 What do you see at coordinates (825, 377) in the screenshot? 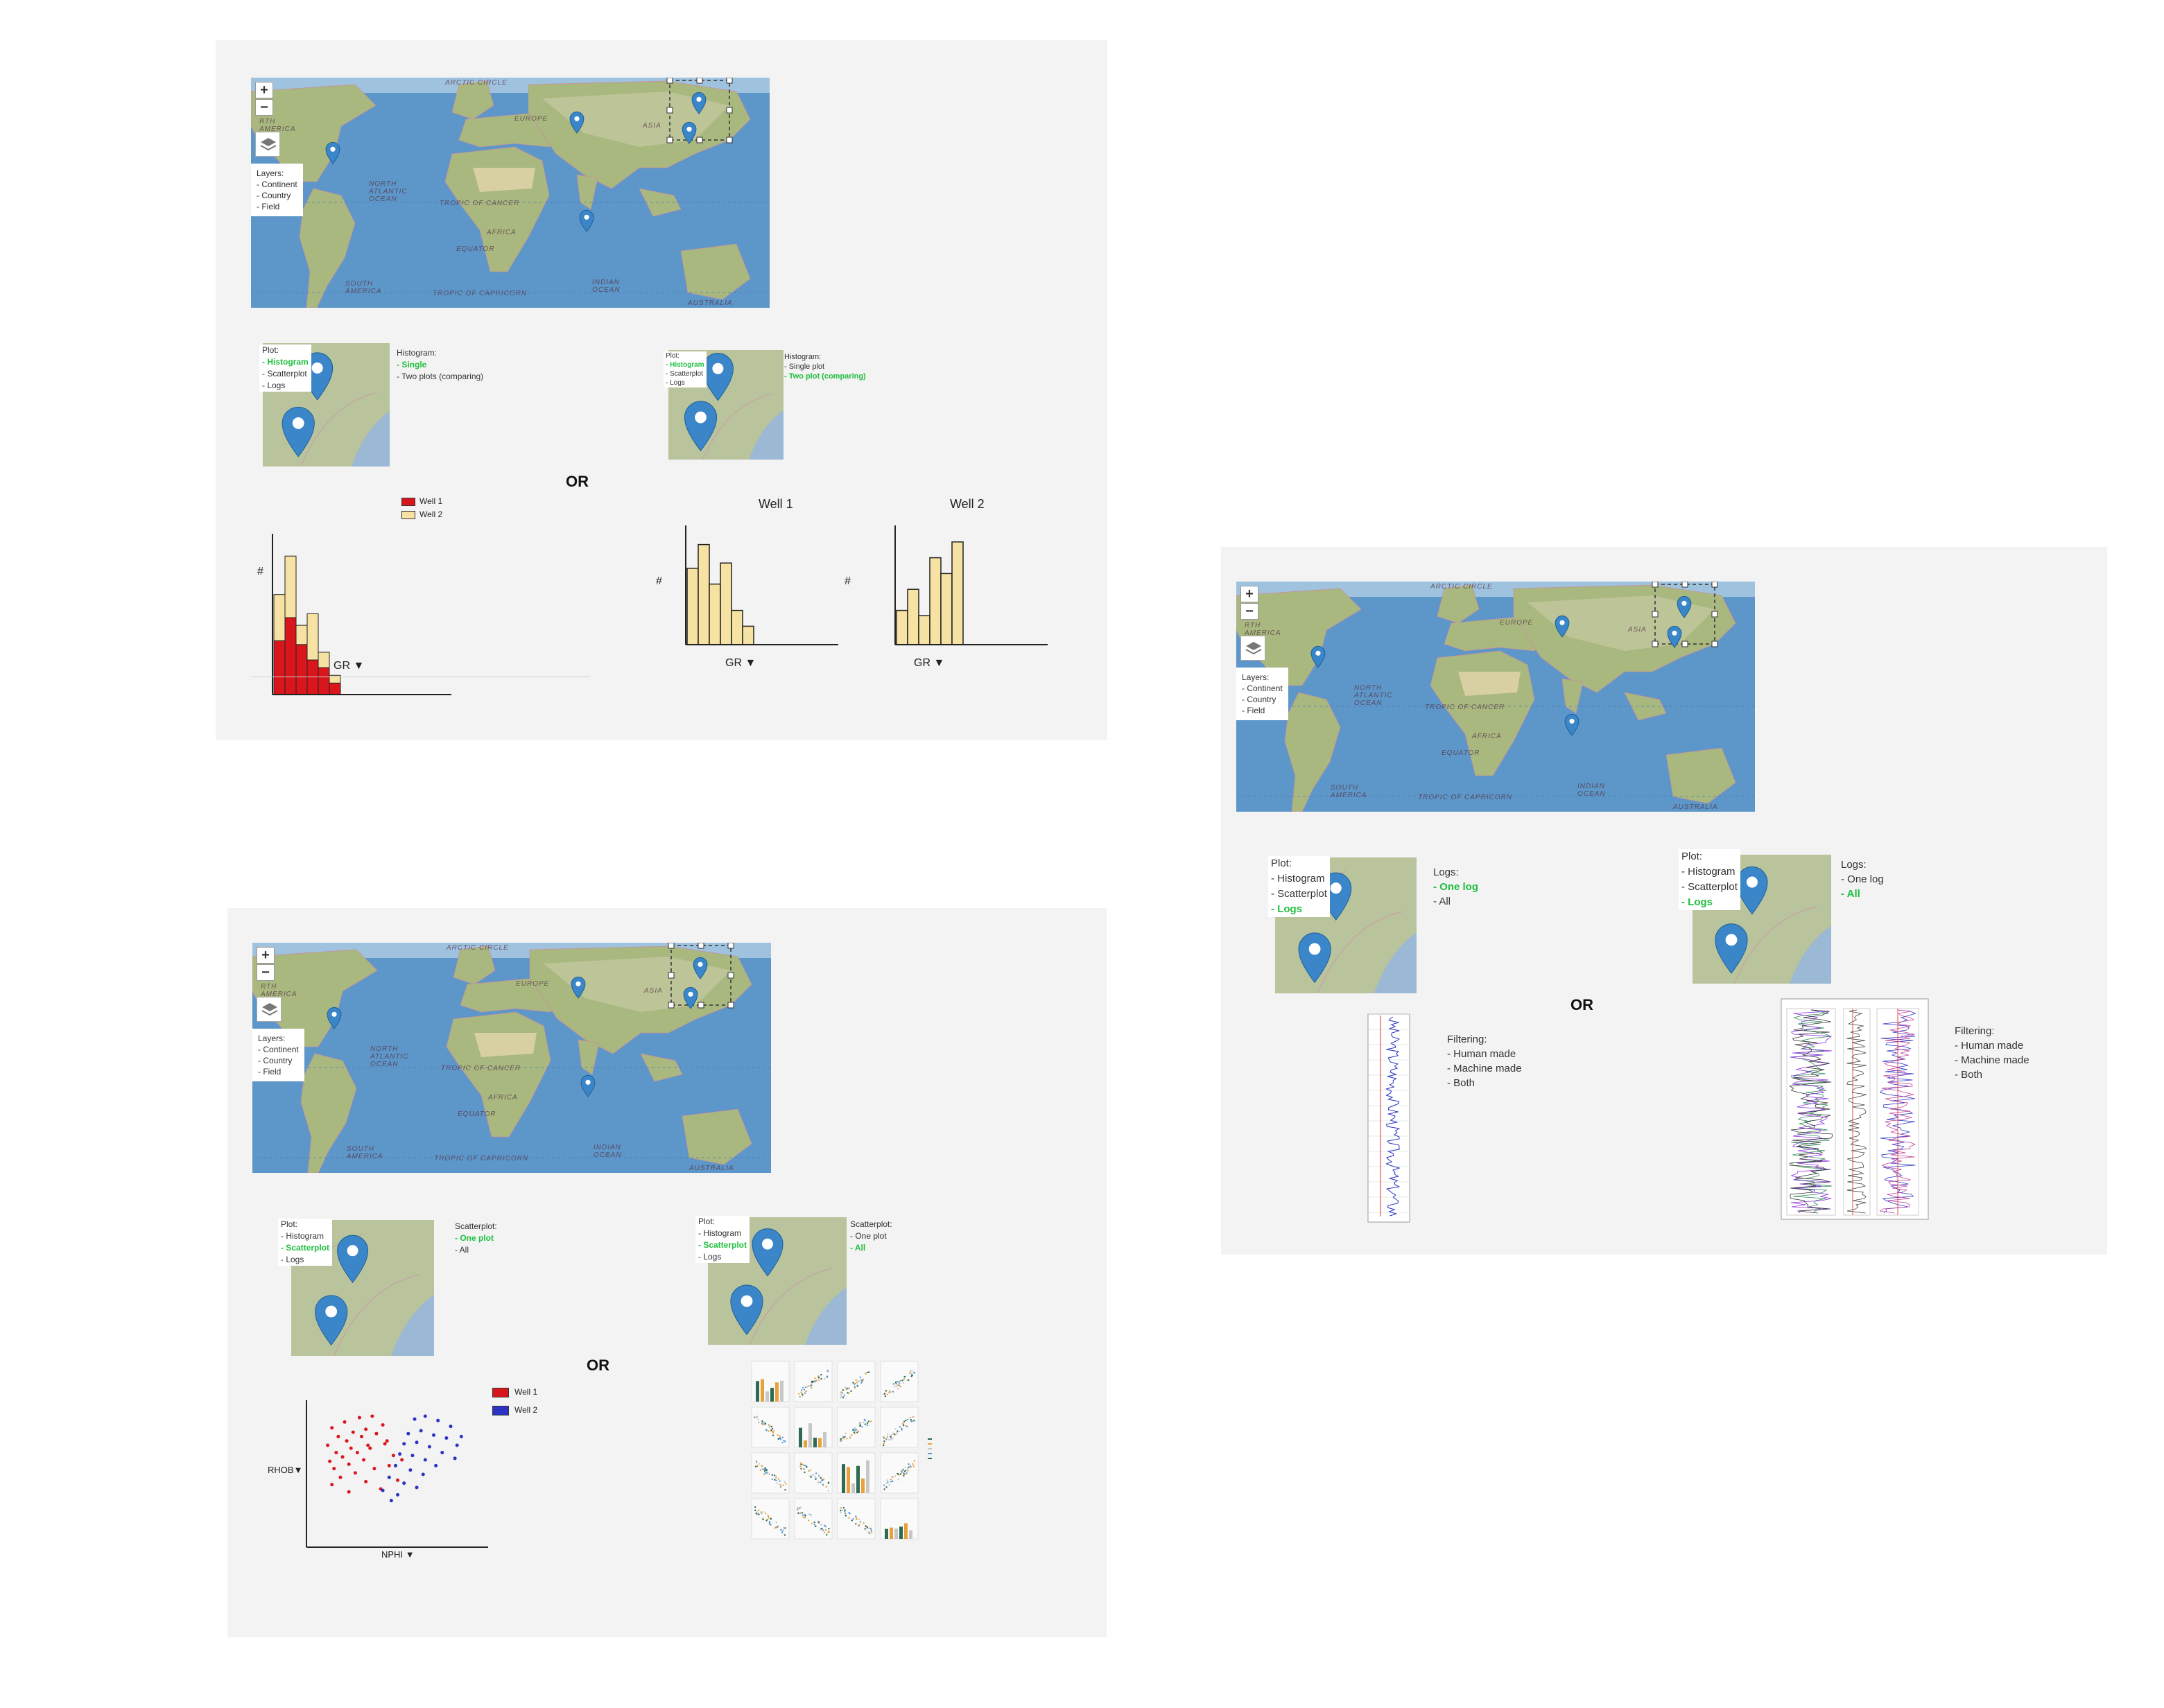
I see `menu-option: - Two plot (comparing)` at bounding box center [825, 377].